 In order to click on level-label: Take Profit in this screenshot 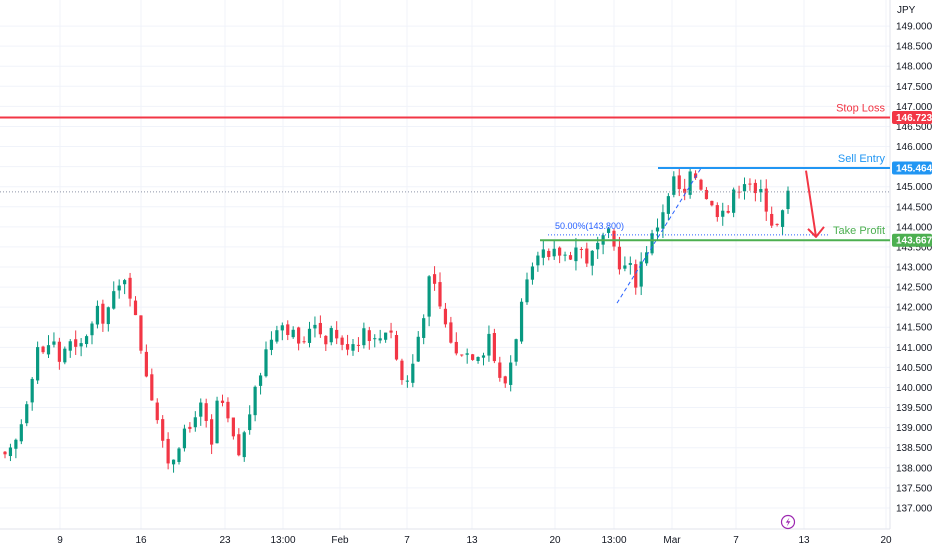, I will do `click(859, 231)`.